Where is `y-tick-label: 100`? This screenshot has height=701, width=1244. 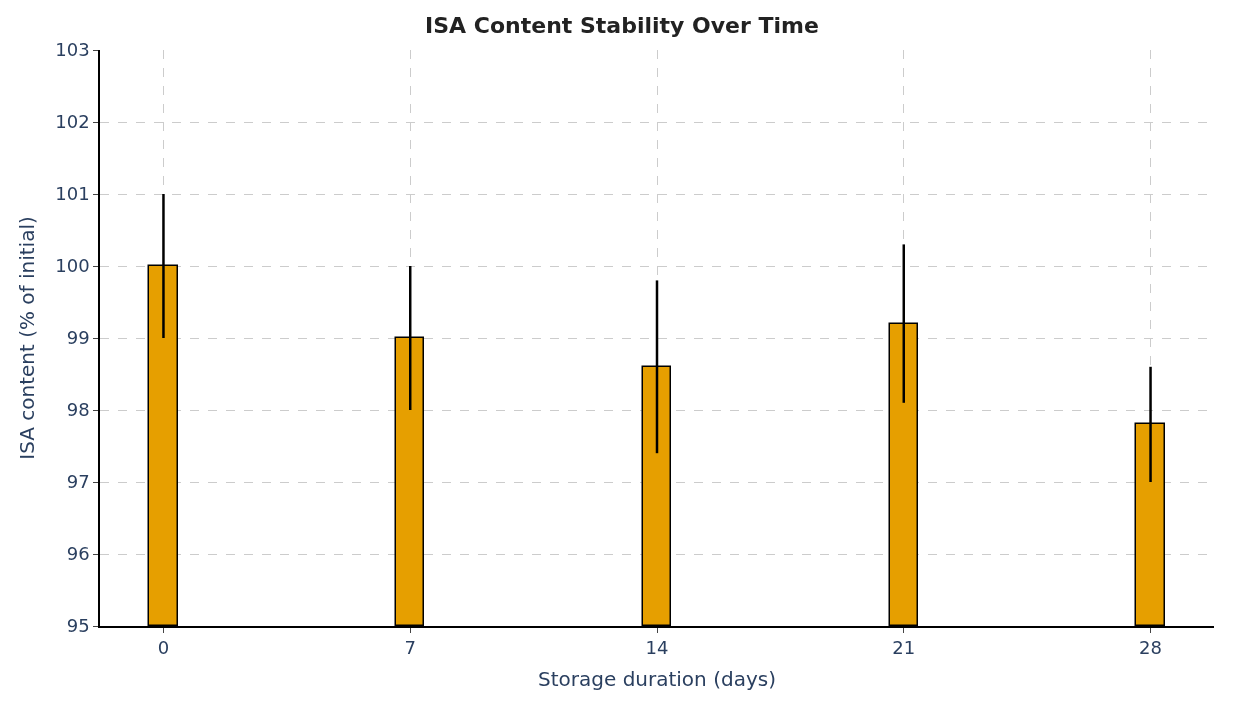
y-tick-label: 100 is located at coordinates (72, 266).